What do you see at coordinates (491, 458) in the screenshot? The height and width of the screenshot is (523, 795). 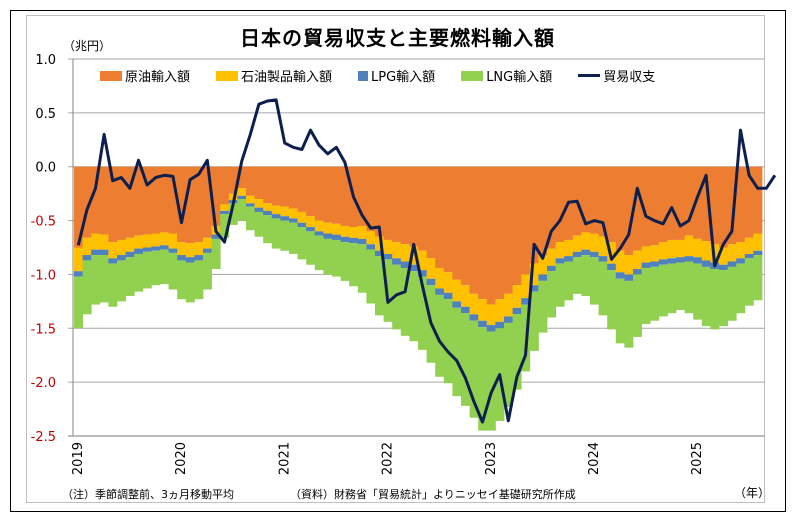 I see `x-tick-label-2023: 2023` at bounding box center [491, 458].